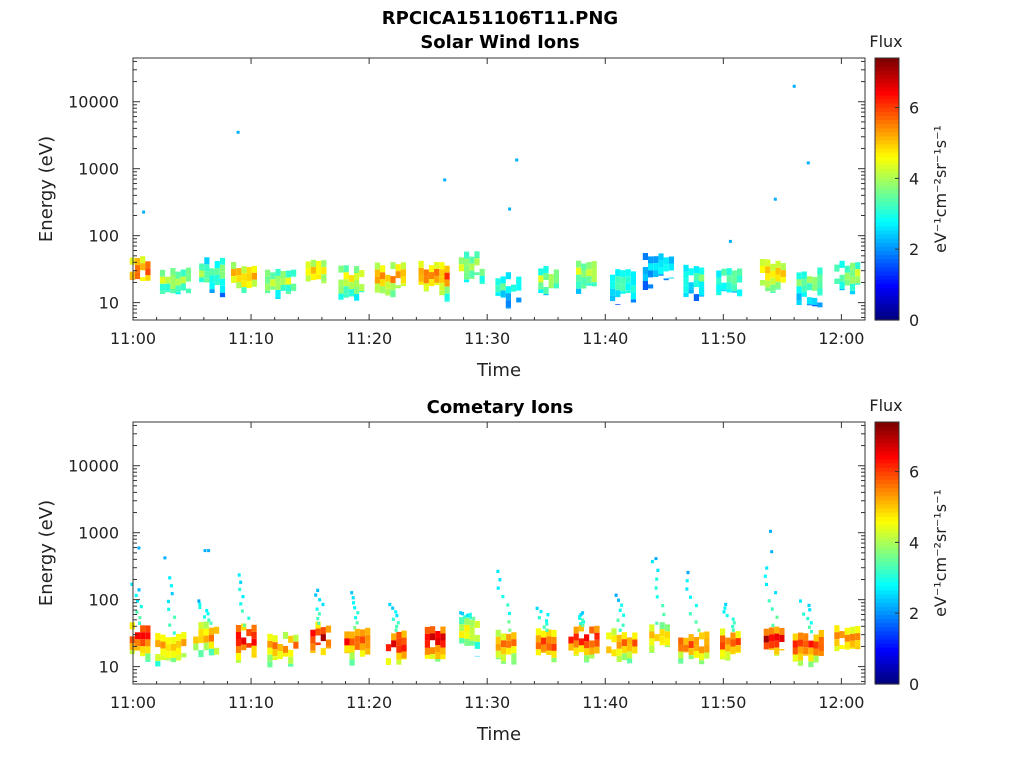 The image size is (1024, 768). What do you see at coordinates (165, 558) in the screenshot?
I see `isolated-point` at bounding box center [165, 558].